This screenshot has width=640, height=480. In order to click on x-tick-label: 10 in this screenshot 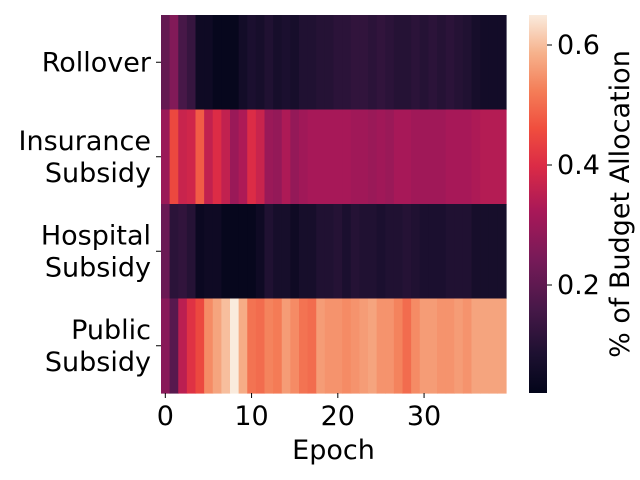, I will do `click(251, 416)`.